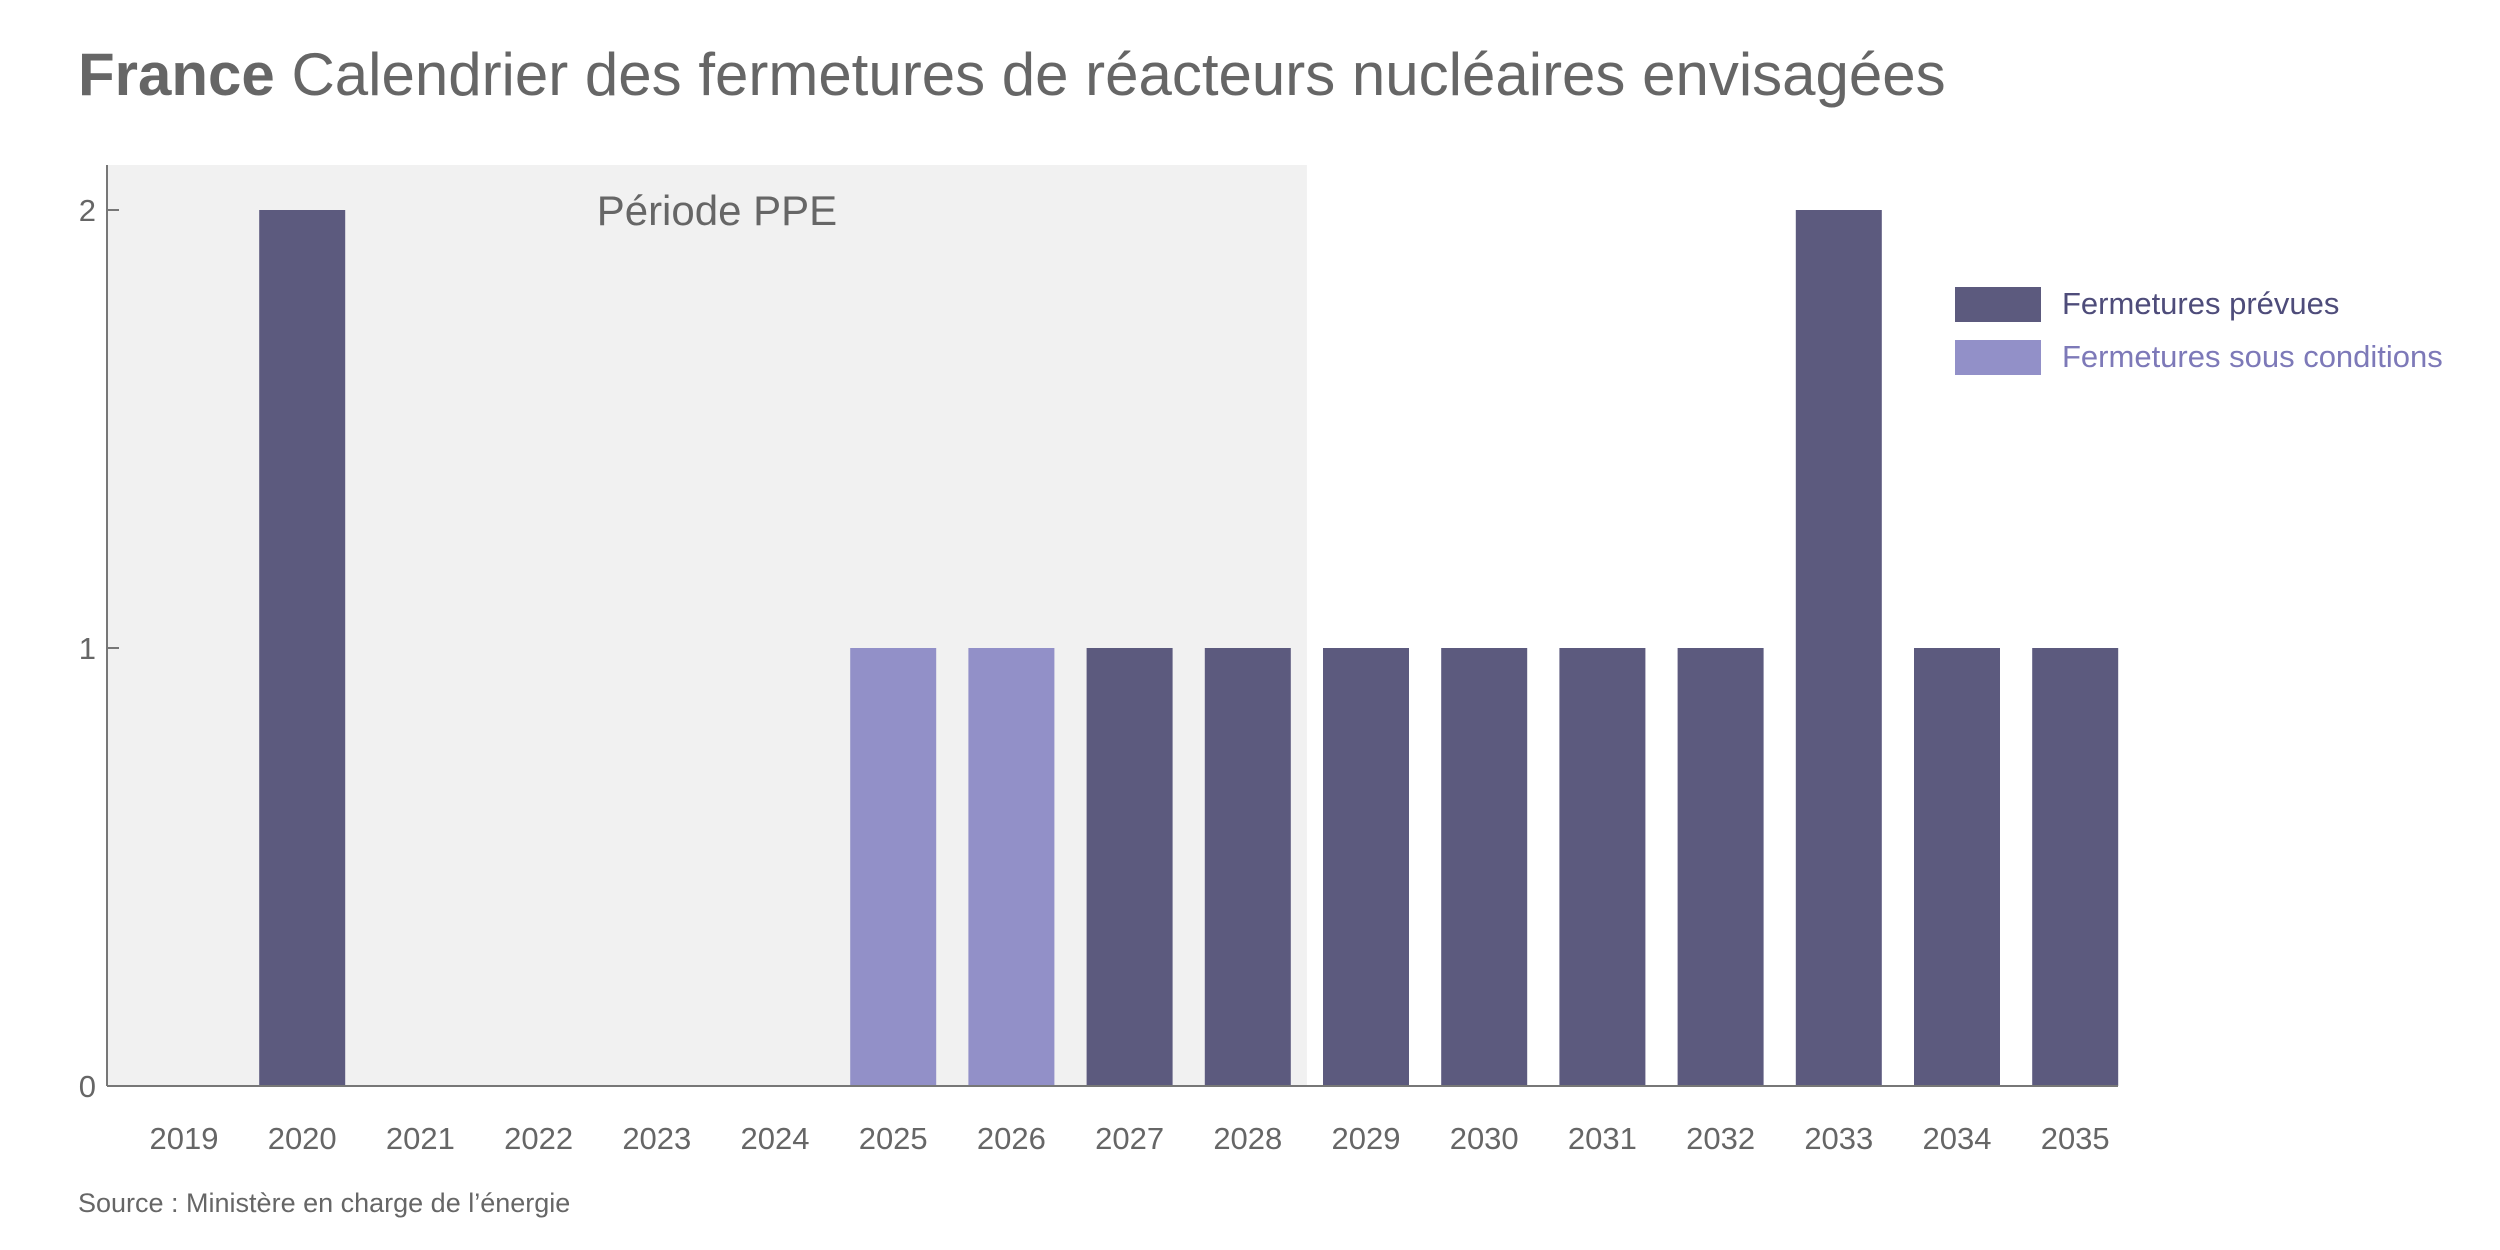  I want to click on bar-2035, so click(2075, 867).